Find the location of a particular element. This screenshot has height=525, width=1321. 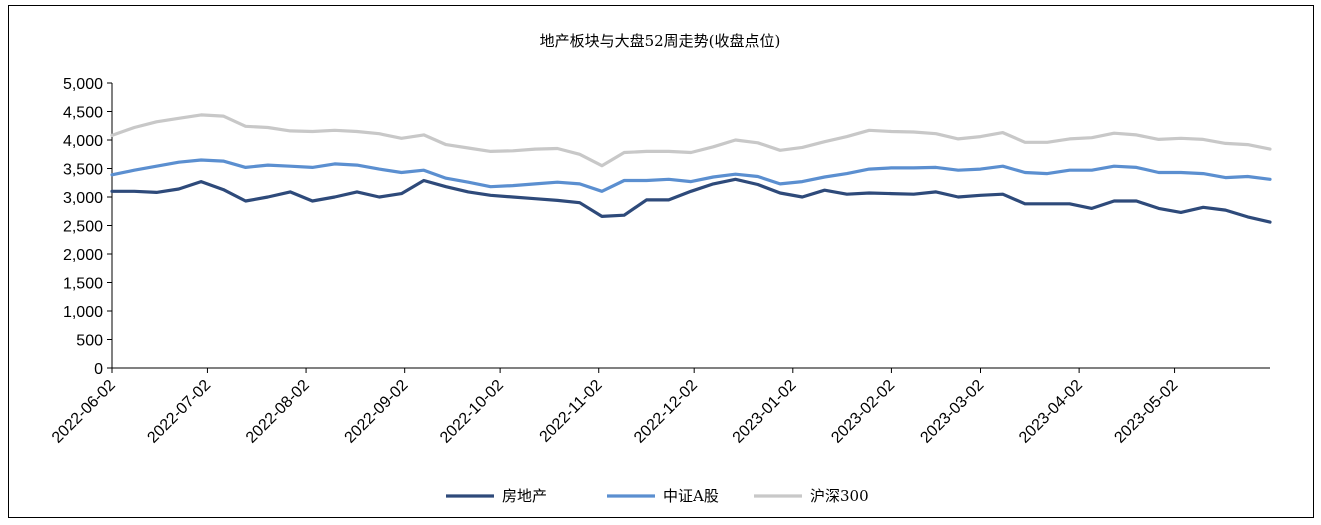

y-tick-label: 2,500 is located at coordinates (83, 227).